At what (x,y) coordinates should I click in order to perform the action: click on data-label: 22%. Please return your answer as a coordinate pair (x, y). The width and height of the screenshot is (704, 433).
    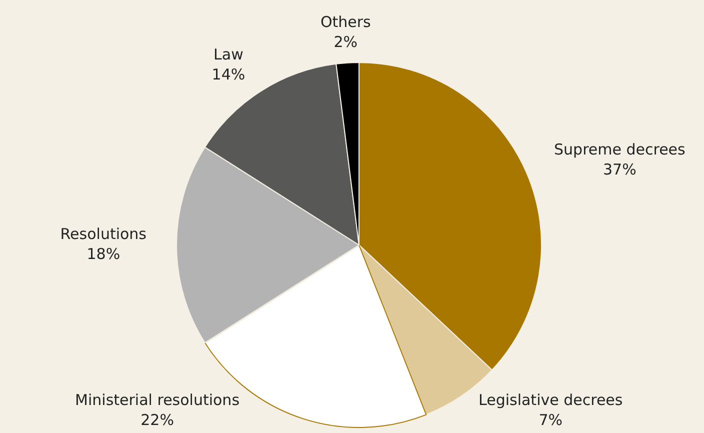
    Looking at the image, I should click on (157, 419).